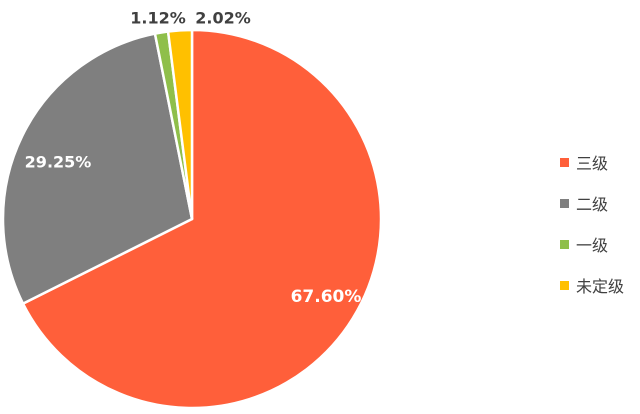  What do you see at coordinates (564, 244) in the screenshot?
I see `legend-swatch-yi-ji` at bounding box center [564, 244].